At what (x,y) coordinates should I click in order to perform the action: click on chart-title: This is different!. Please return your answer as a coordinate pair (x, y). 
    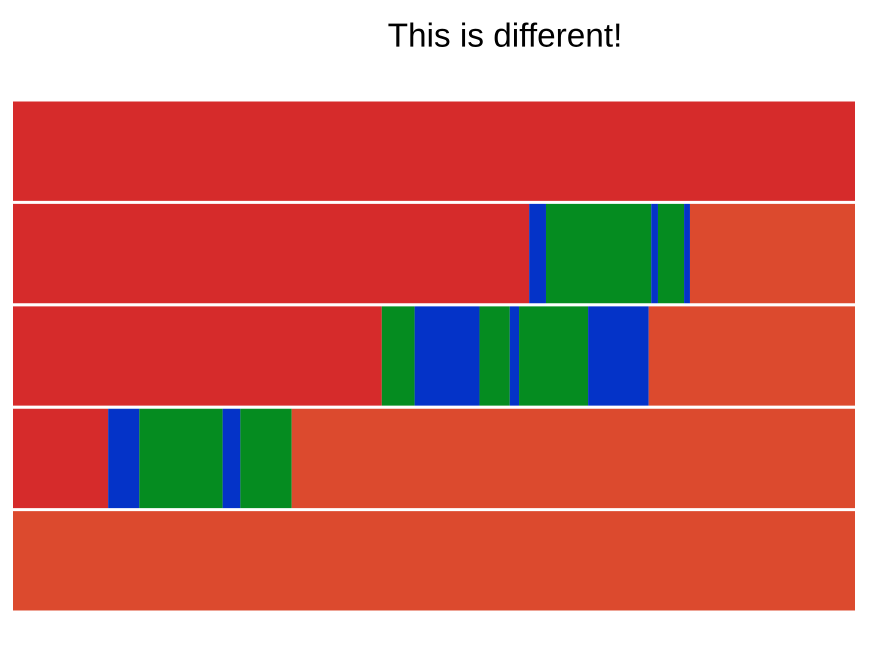
    Looking at the image, I should click on (504, 34).